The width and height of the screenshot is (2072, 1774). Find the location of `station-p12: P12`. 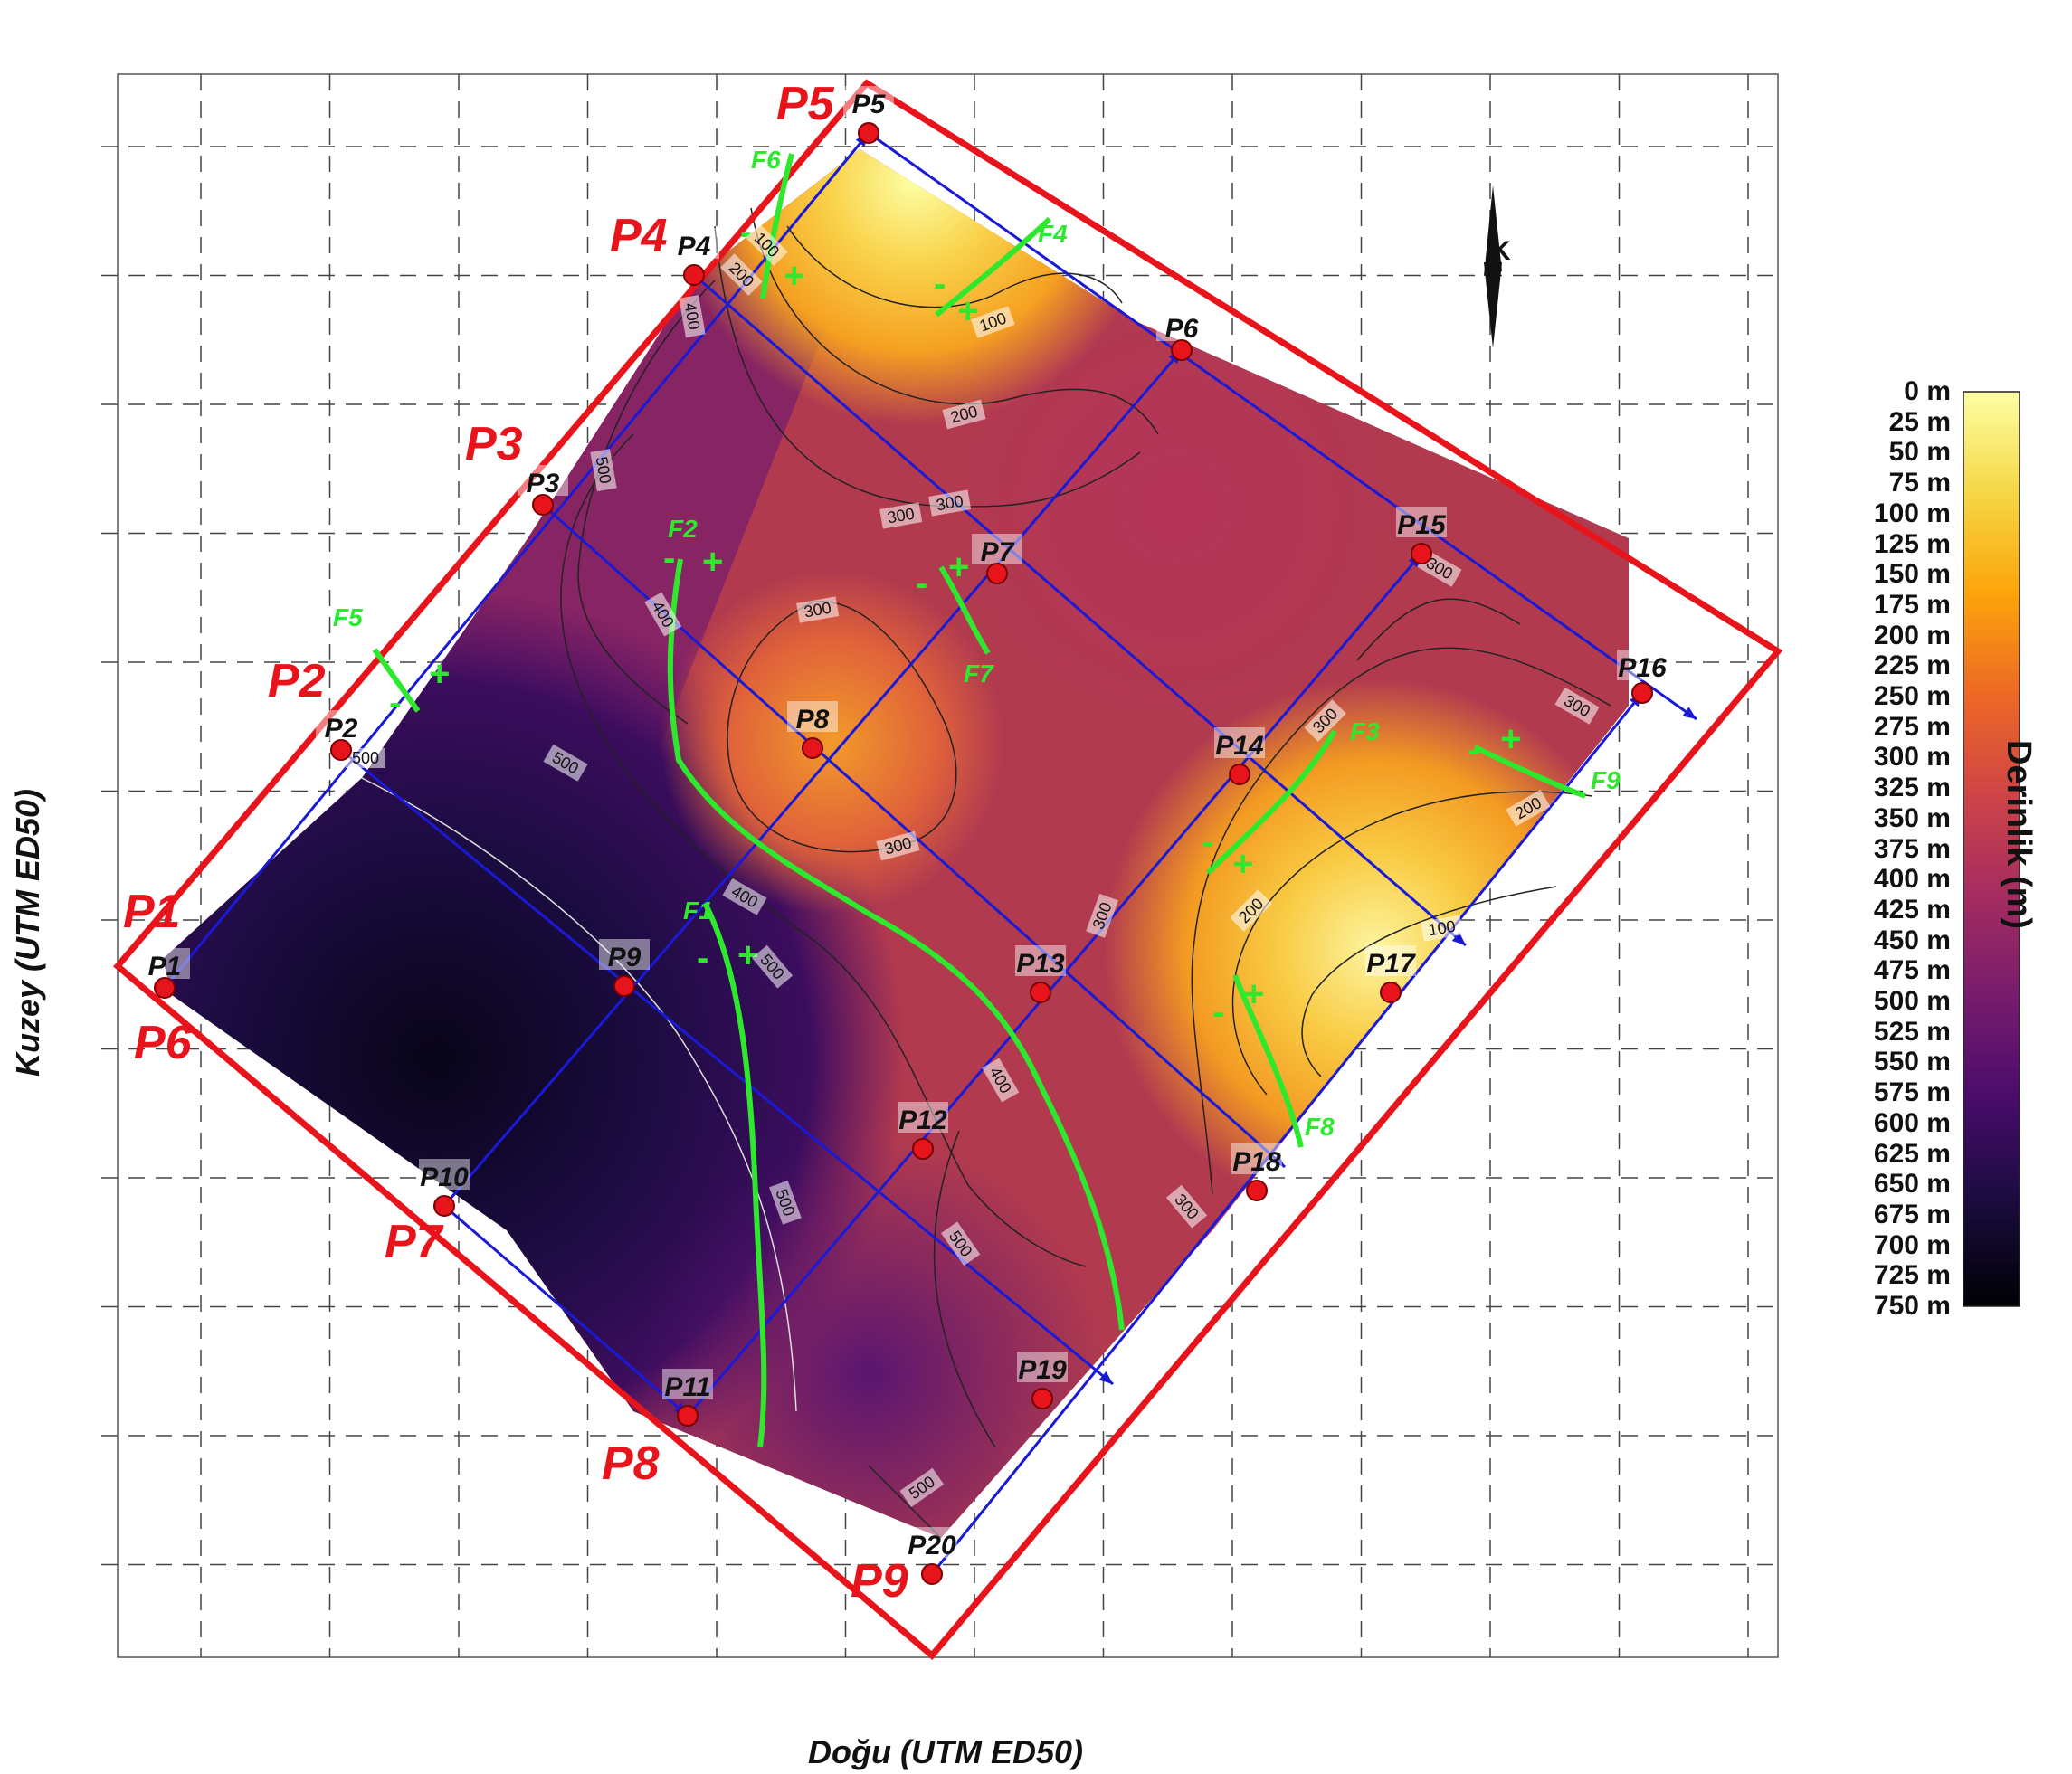

station-p12: P12 is located at coordinates (923, 1131).